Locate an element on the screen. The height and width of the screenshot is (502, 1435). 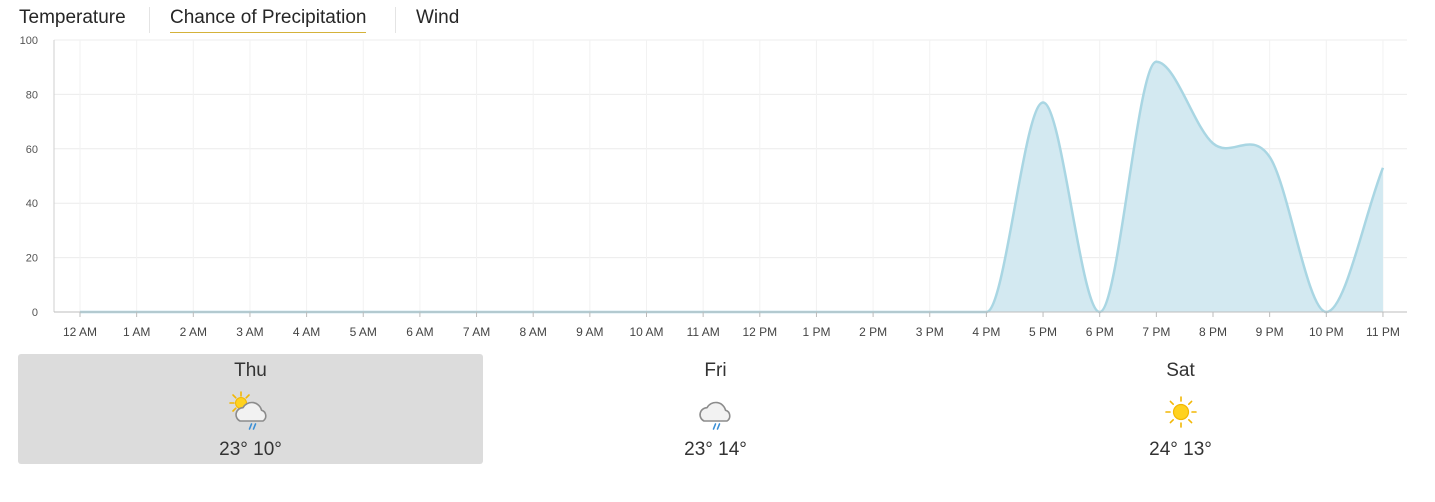
x-tick-label: 2 PM is located at coordinates (873, 332).